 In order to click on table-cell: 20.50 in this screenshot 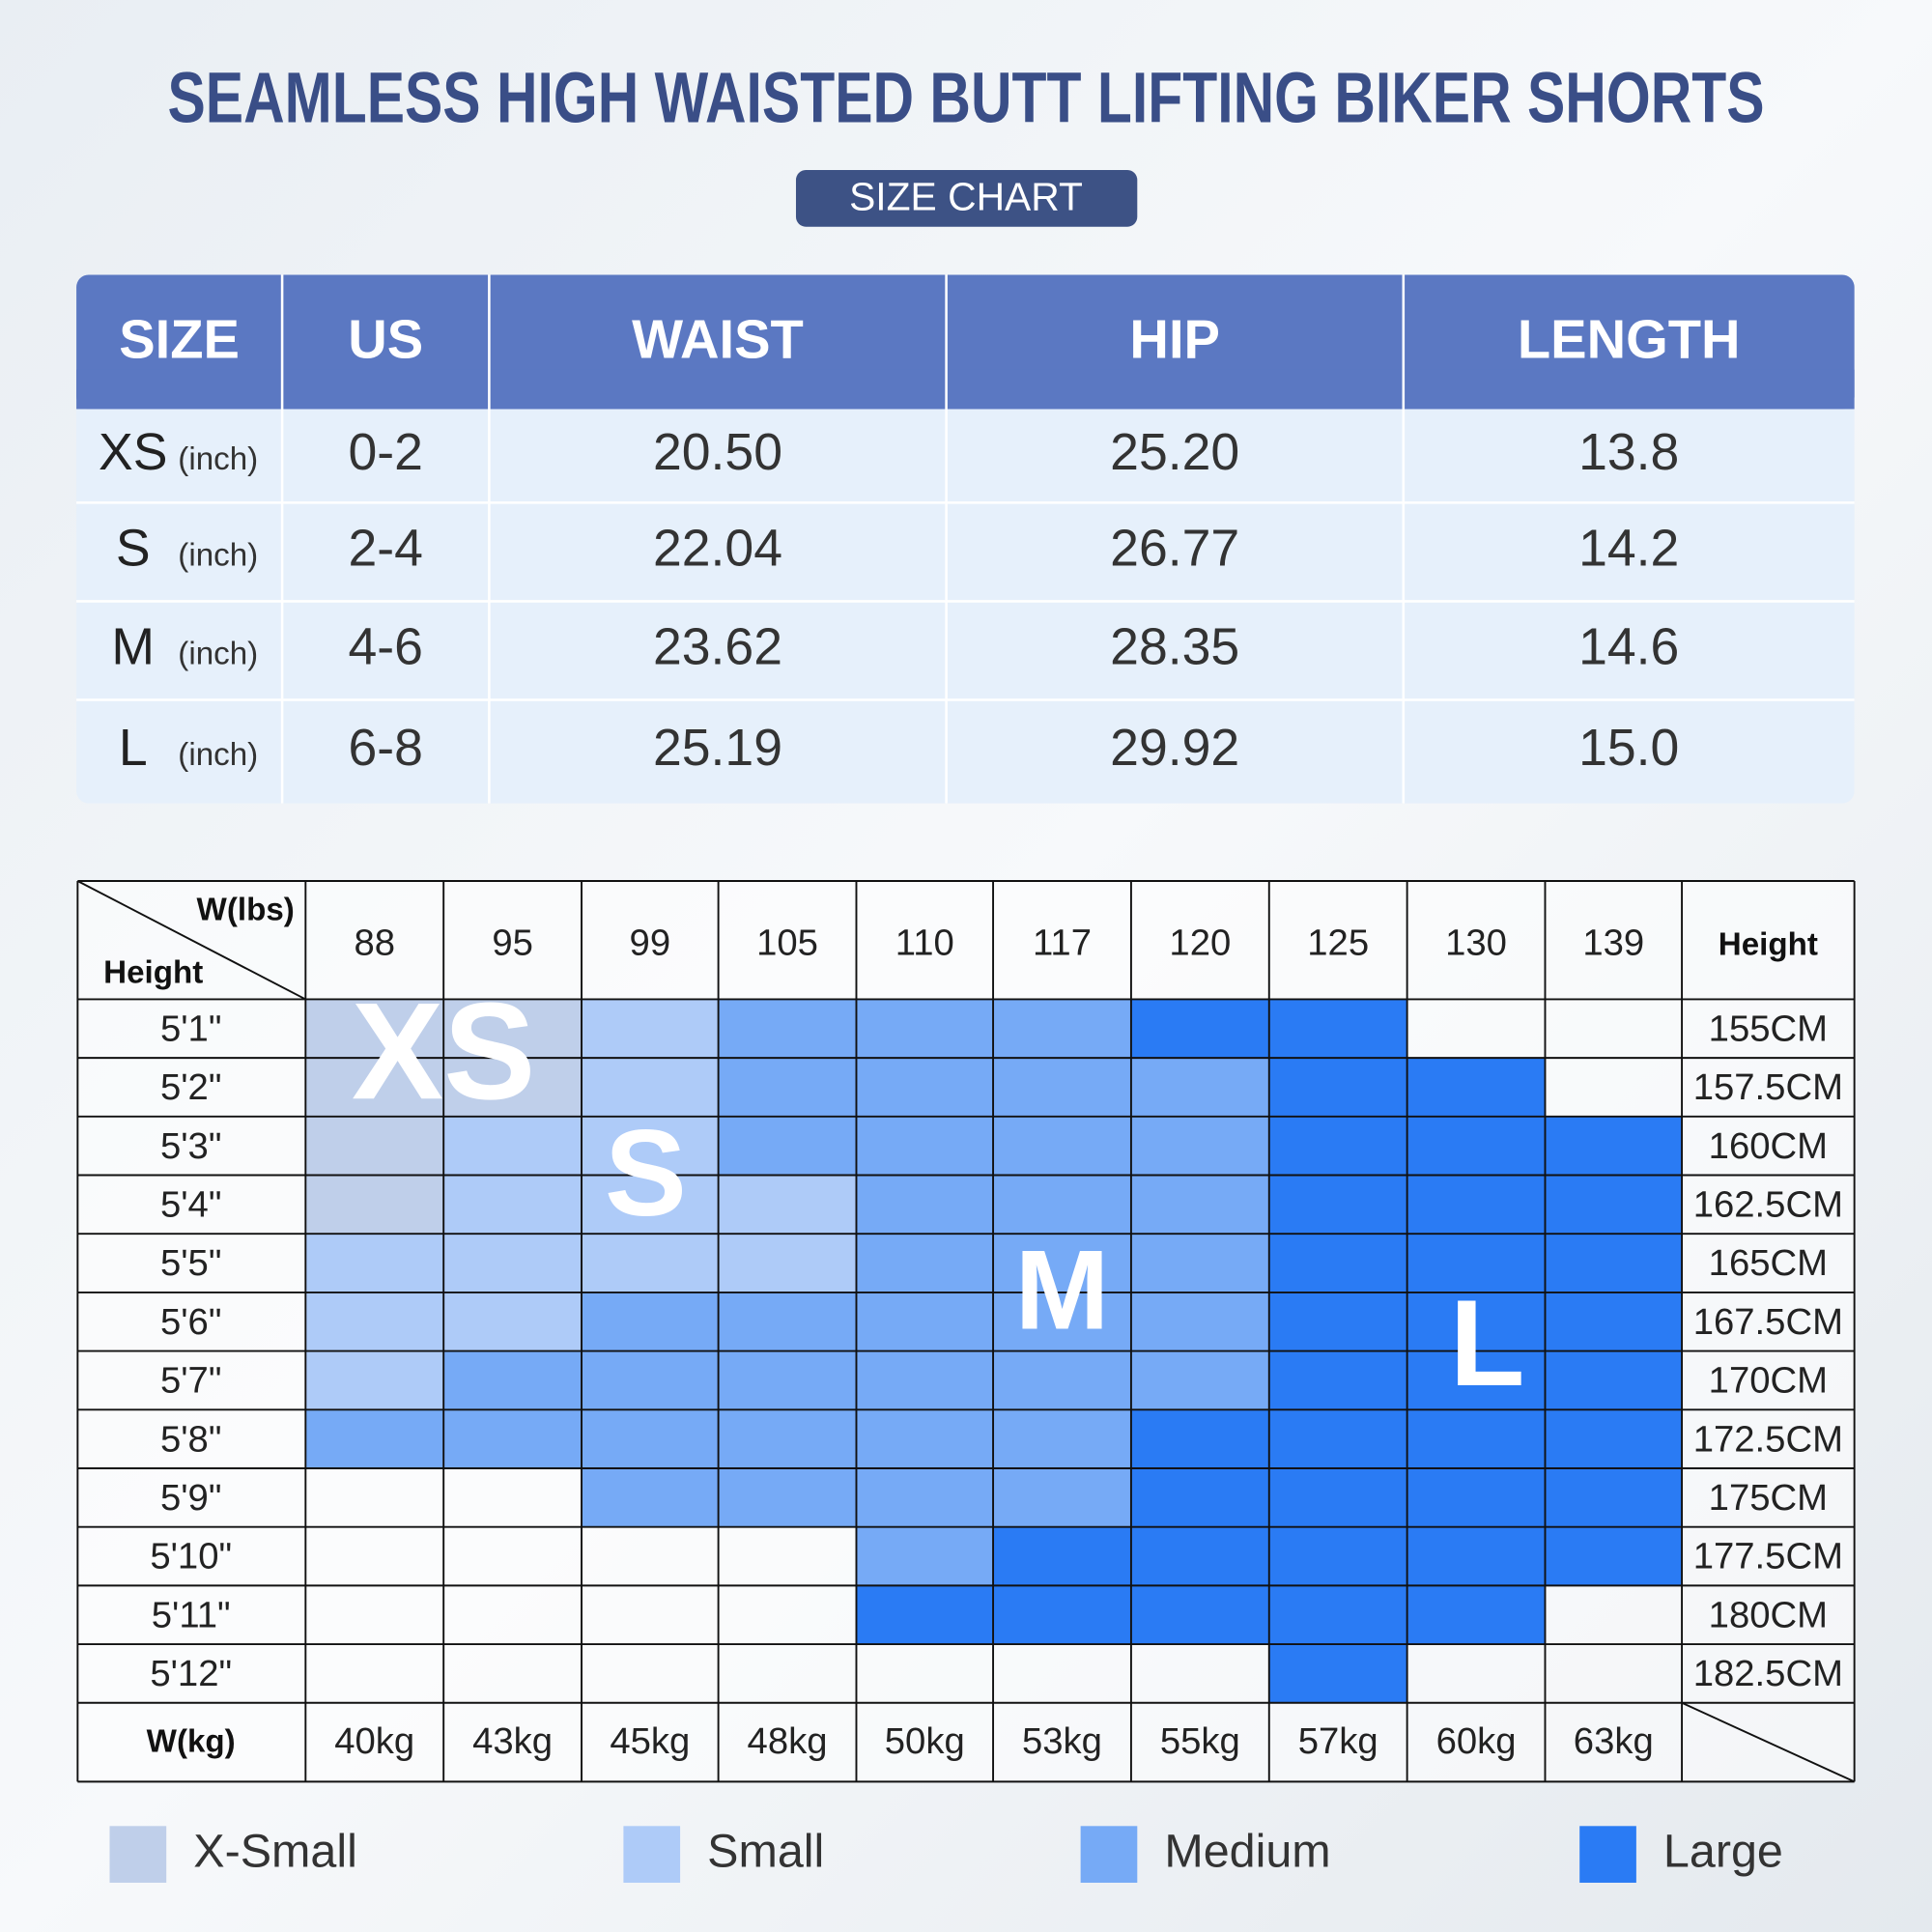, I will do `click(717, 452)`.